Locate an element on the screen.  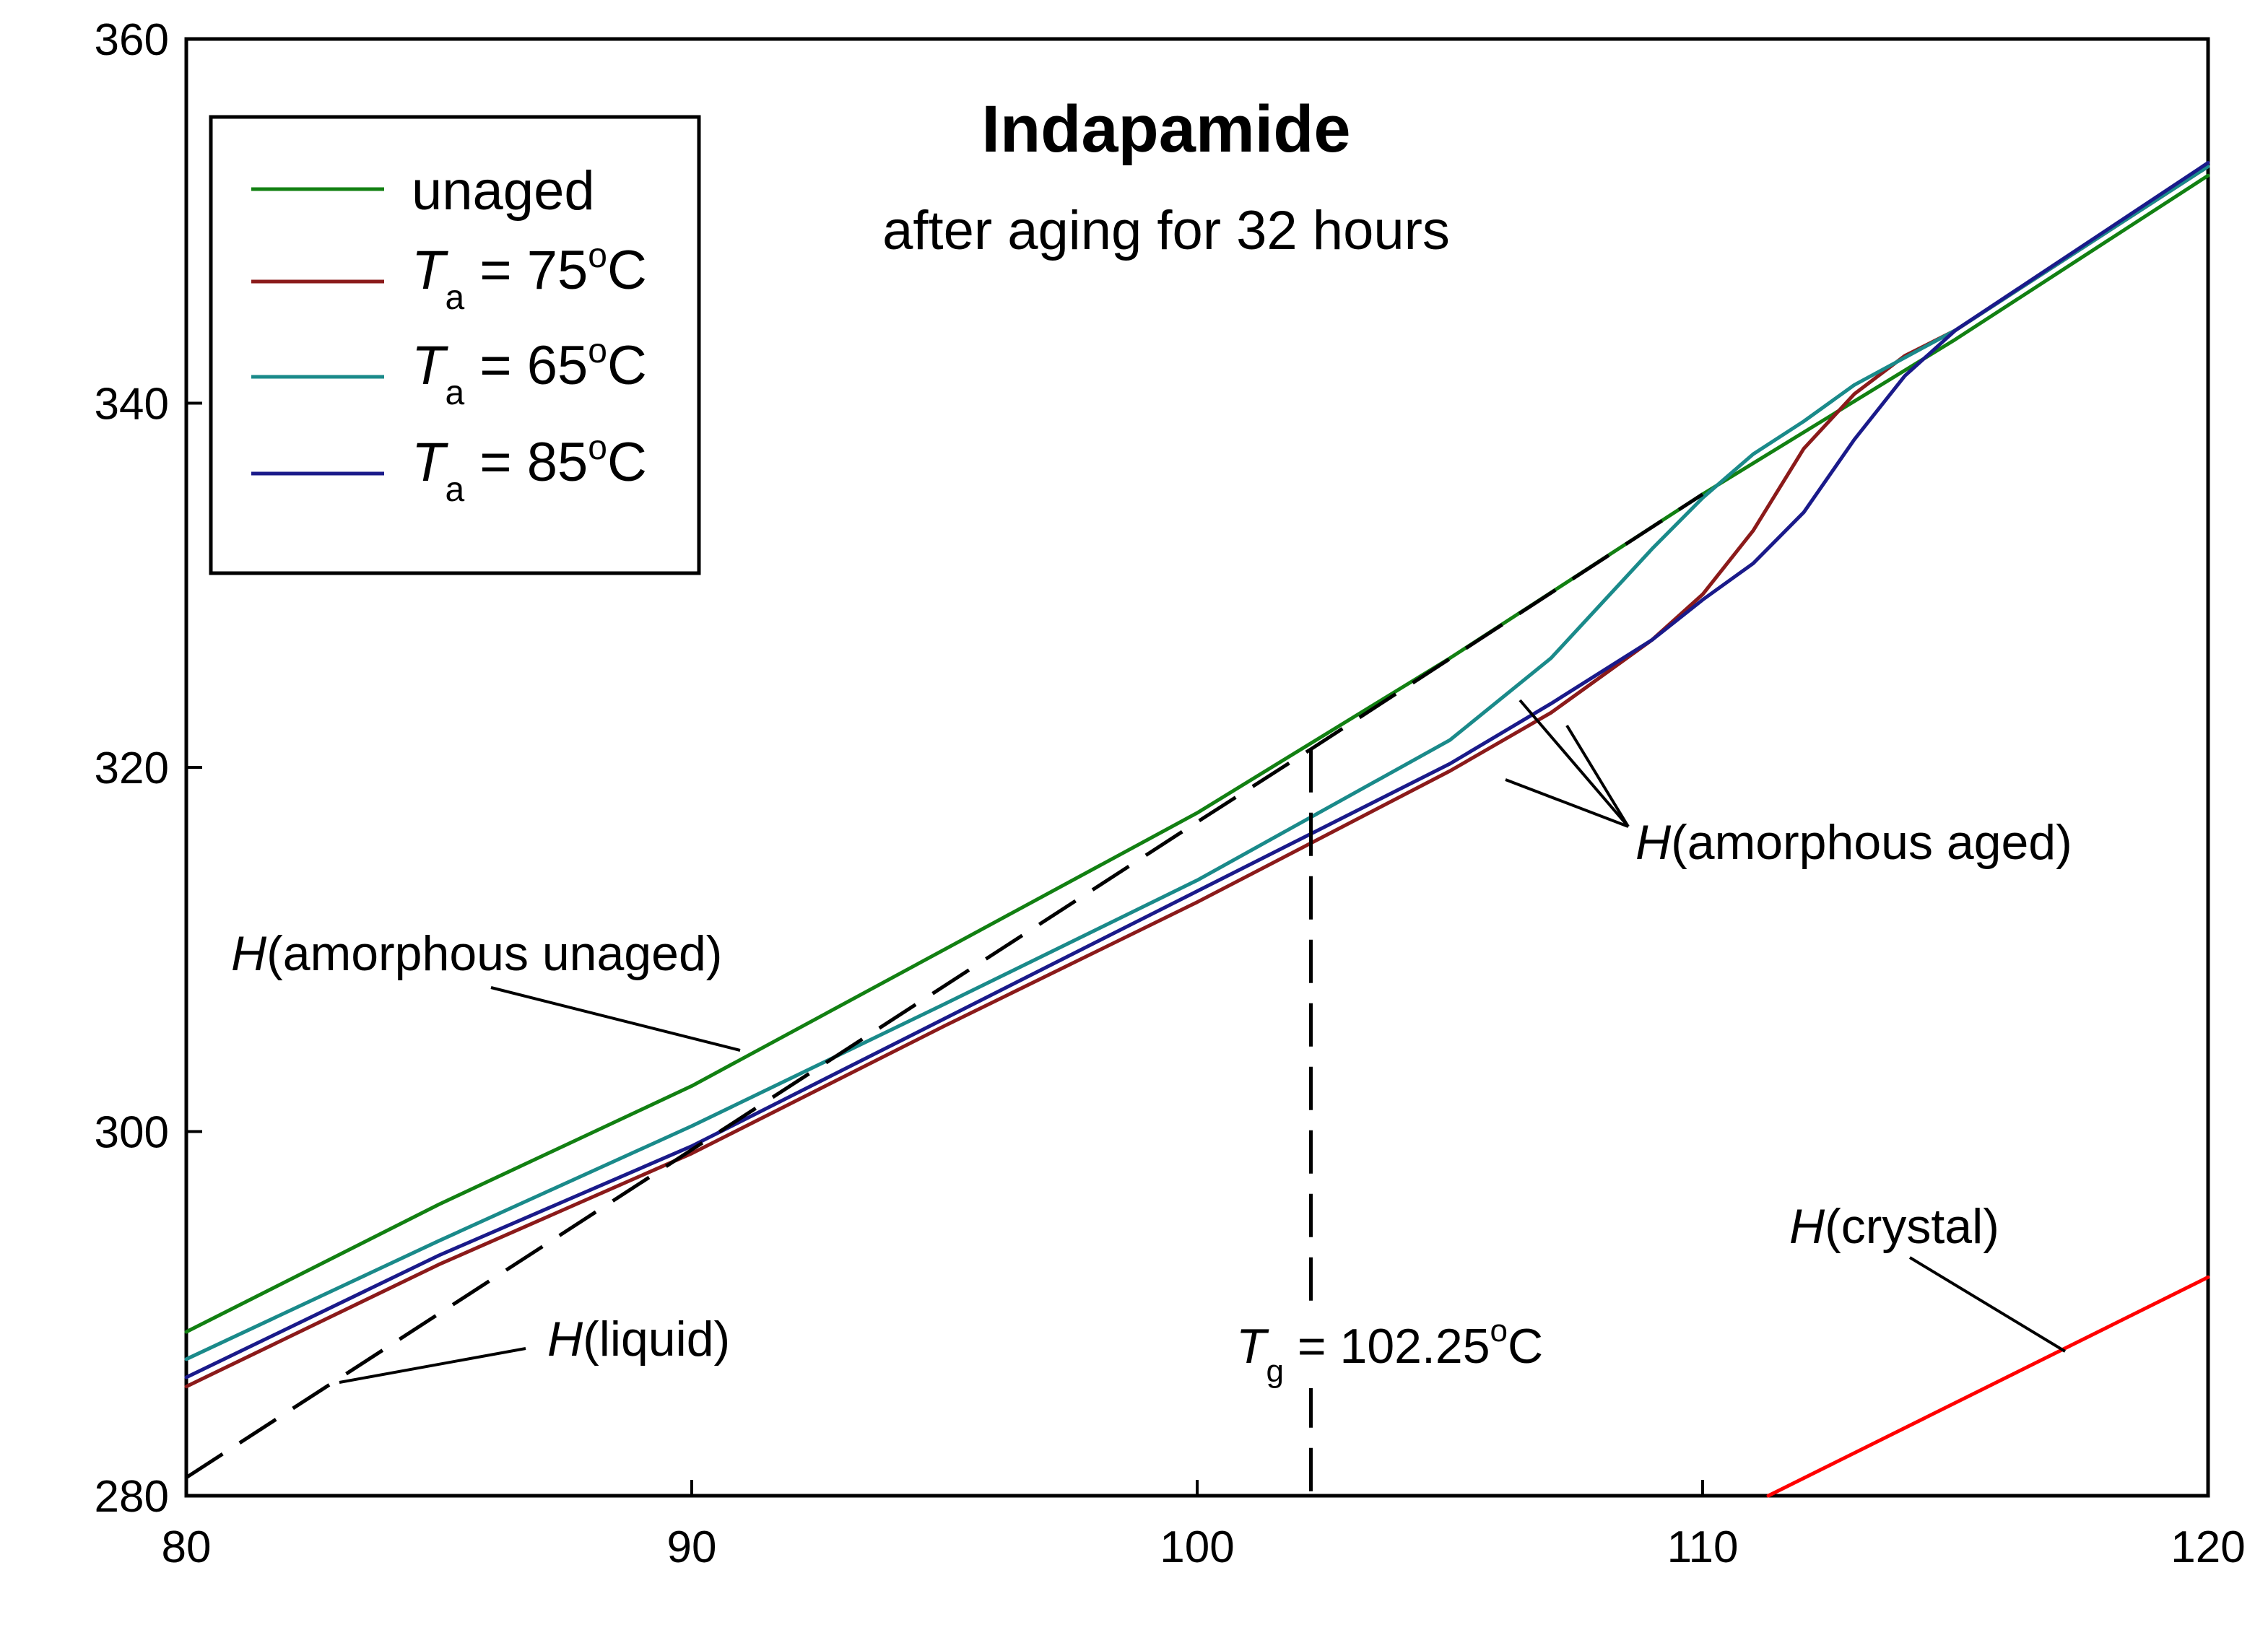
series-line-h-crystal is located at coordinates (1988, 1386).